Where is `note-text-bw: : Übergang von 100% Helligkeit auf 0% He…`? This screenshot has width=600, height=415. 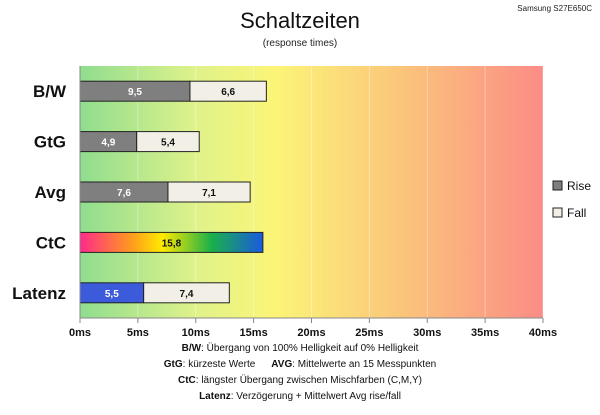 note-text-bw: : Übergang von 100% Helligkeit auf 0% He… is located at coordinates (310, 348).